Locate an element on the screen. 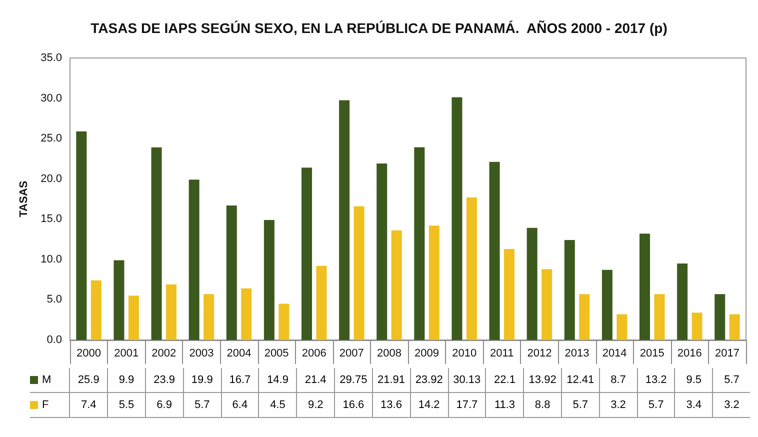 The height and width of the screenshot is (437, 758). x-tick-label: 2014 is located at coordinates (614, 354).